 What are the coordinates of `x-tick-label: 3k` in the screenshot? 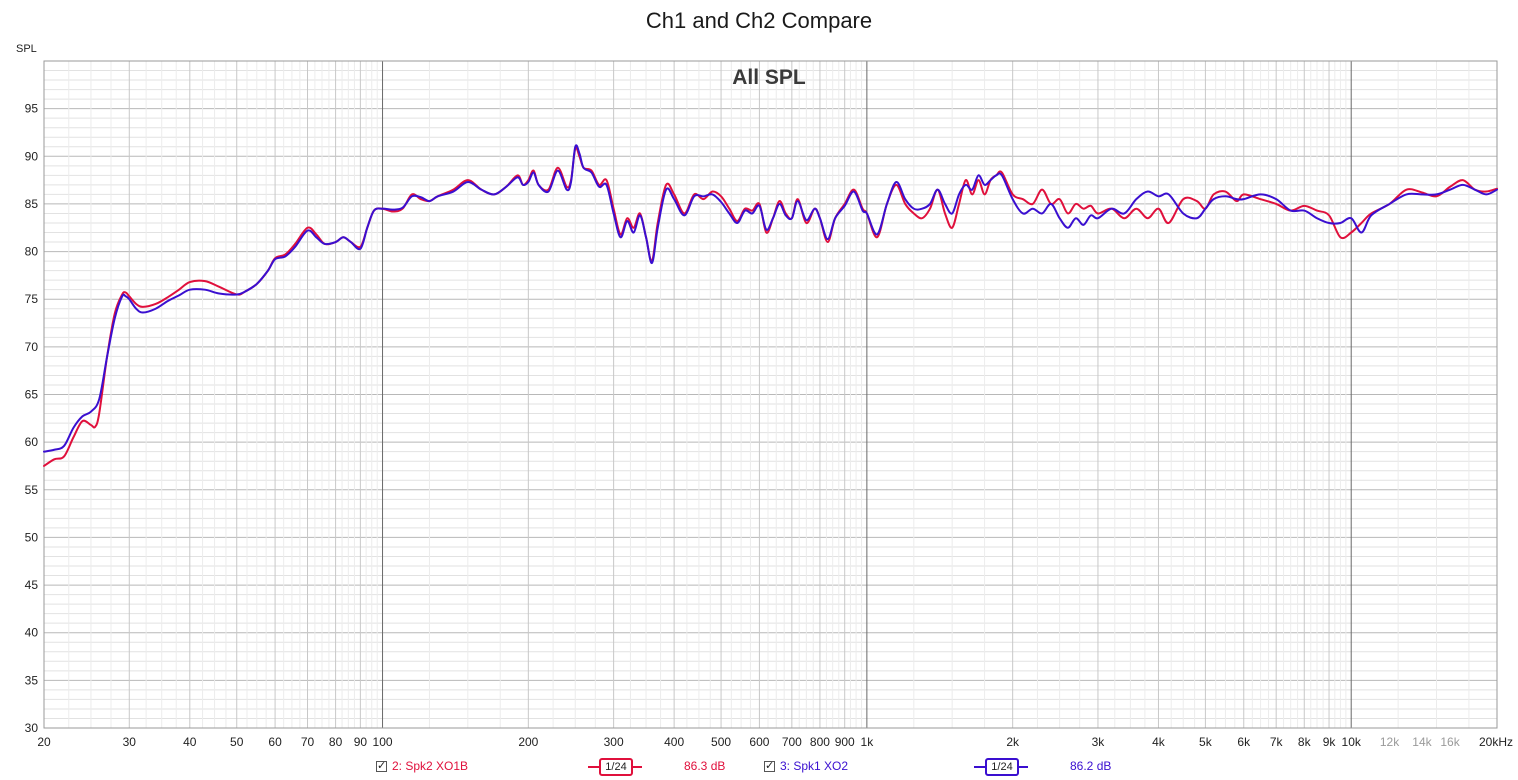 It's located at (1099, 742).